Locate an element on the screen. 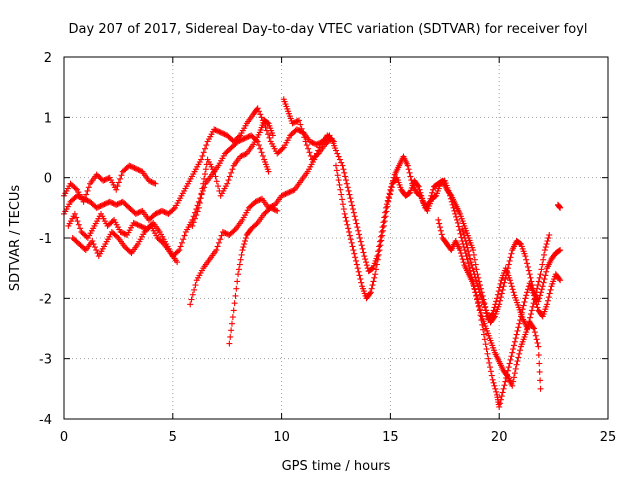  x-tick-label: 10 is located at coordinates (281, 437).